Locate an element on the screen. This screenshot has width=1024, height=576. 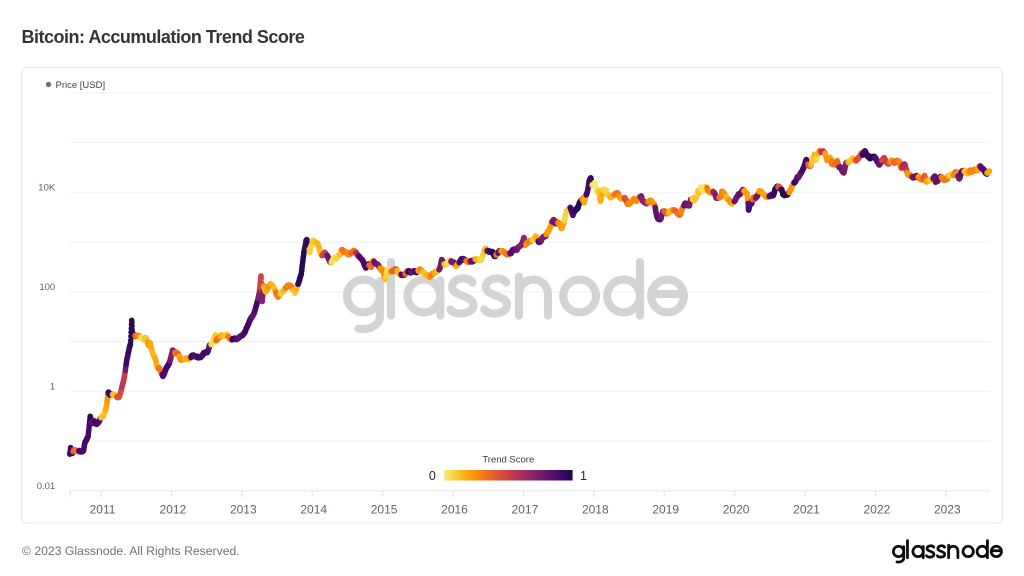
svg-text: 0.01 is located at coordinates (46, 486).